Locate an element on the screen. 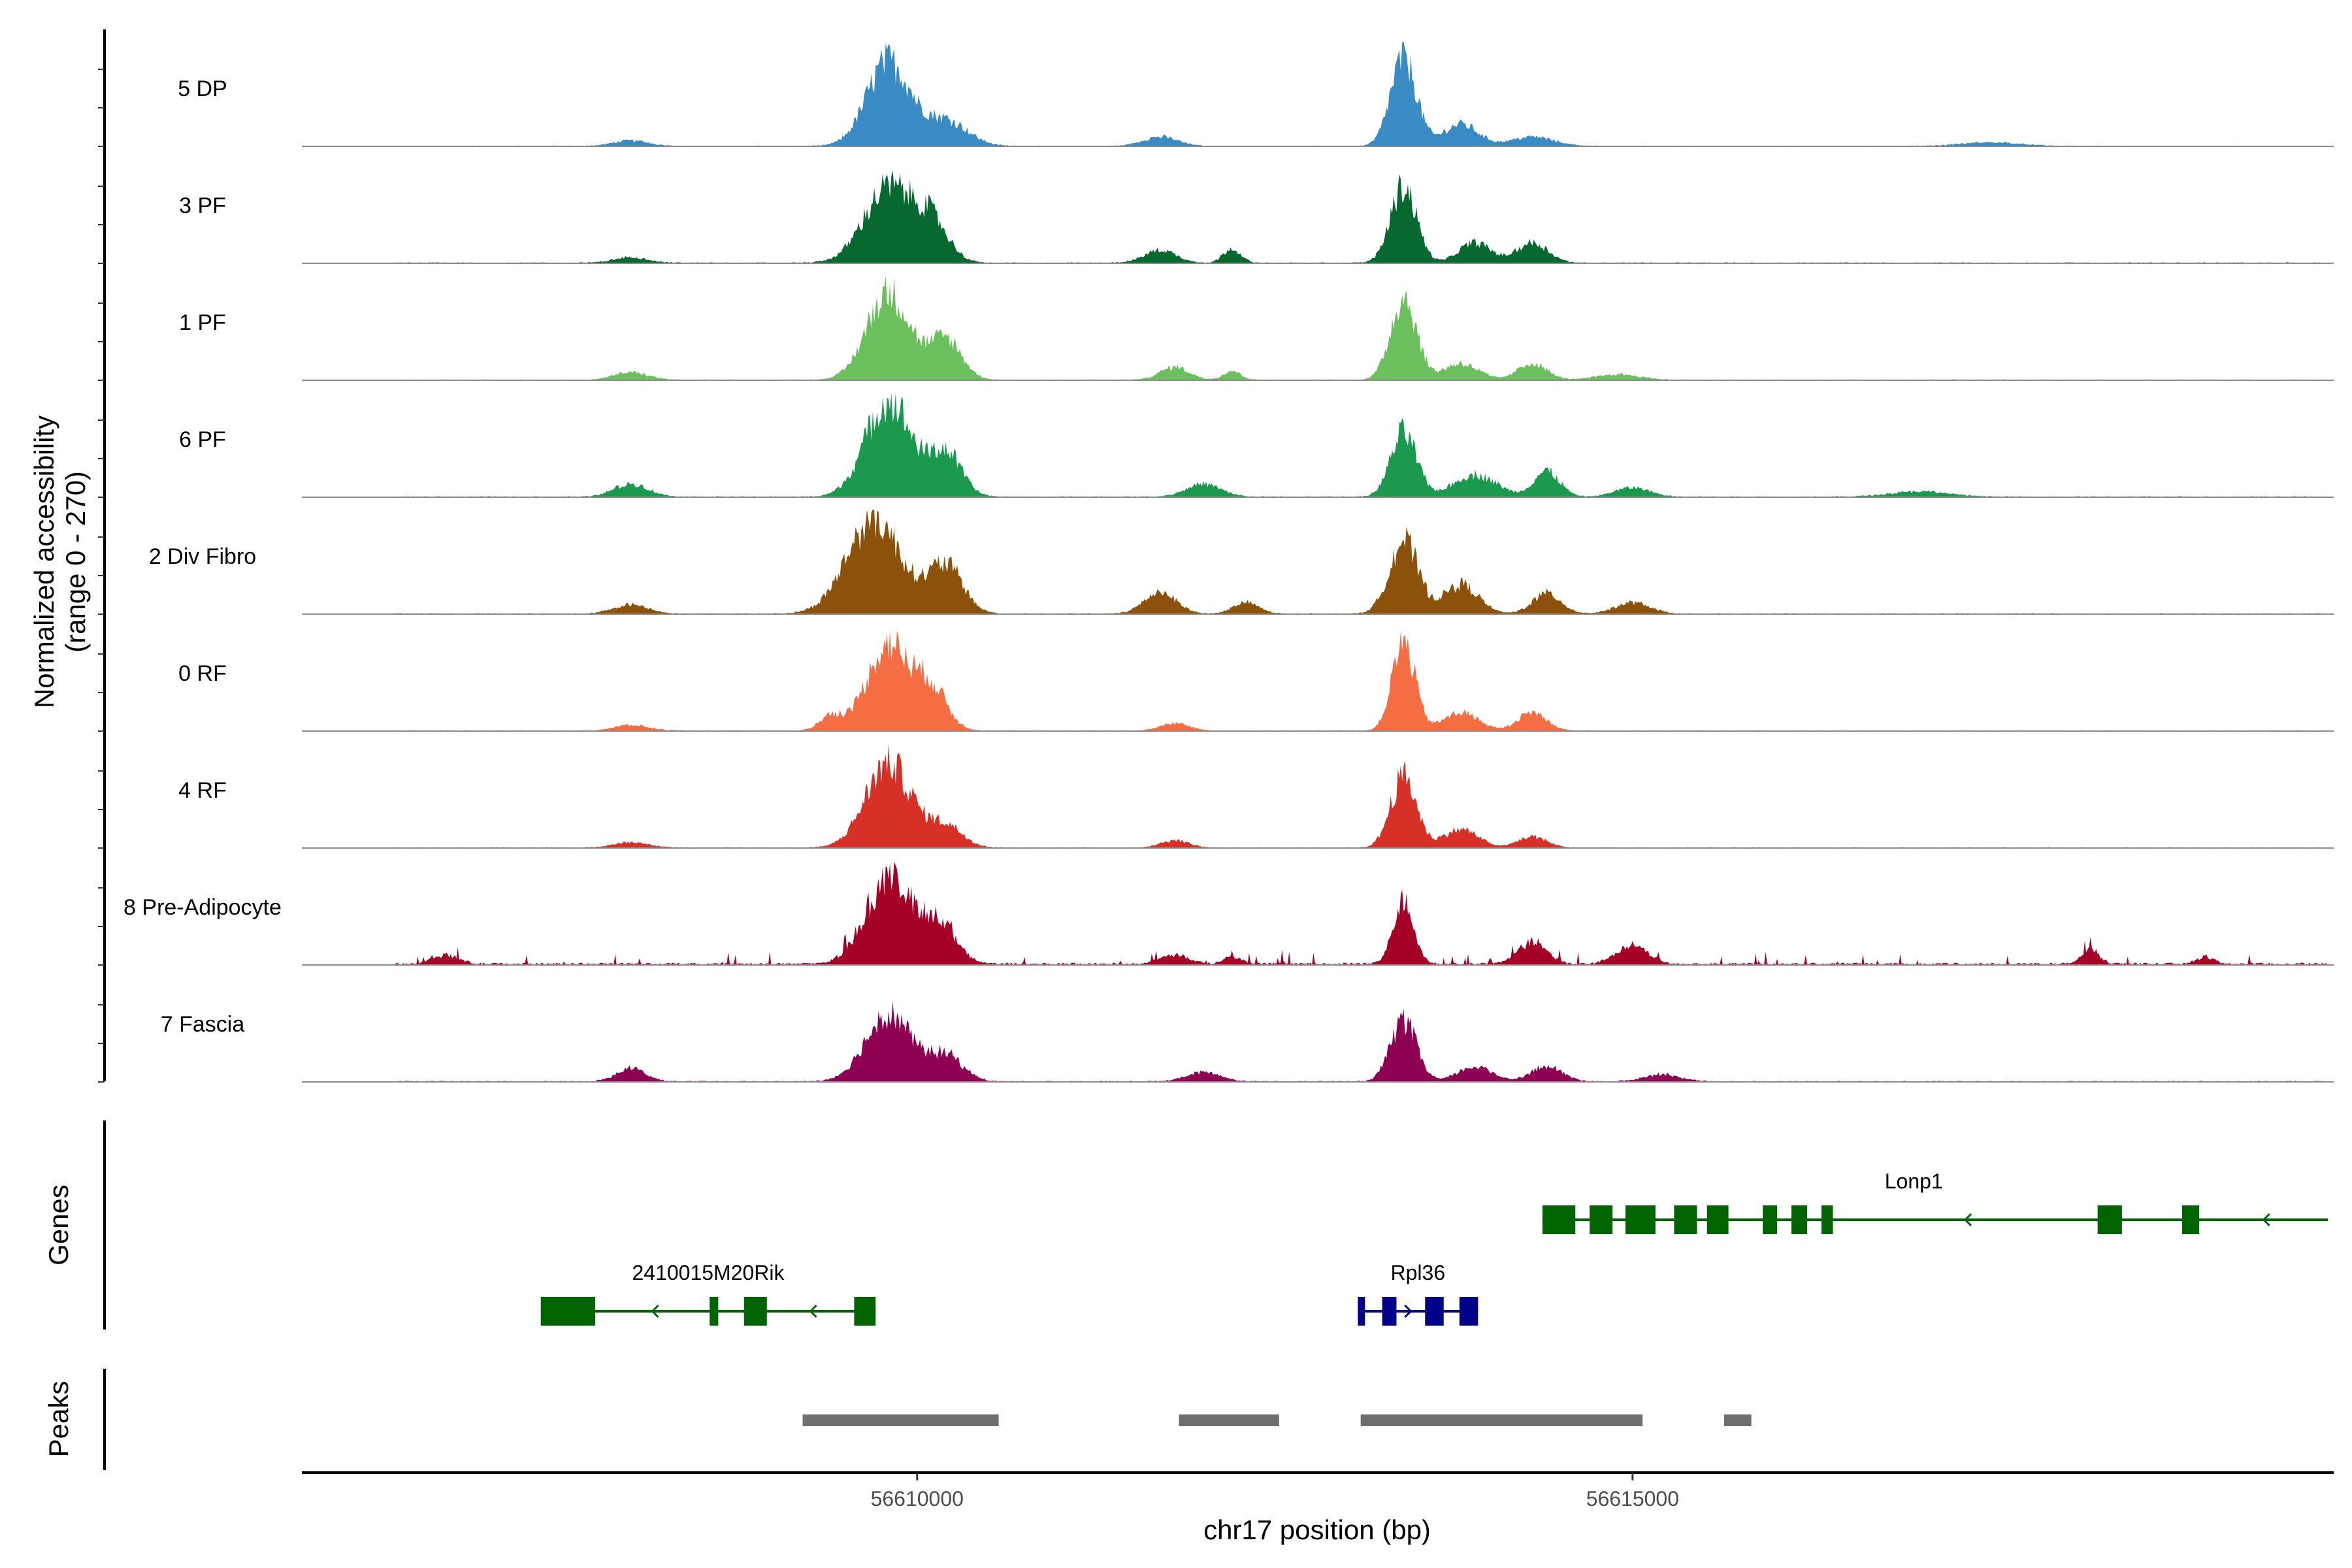  track-label: 6 PF is located at coordinates (202, 439).